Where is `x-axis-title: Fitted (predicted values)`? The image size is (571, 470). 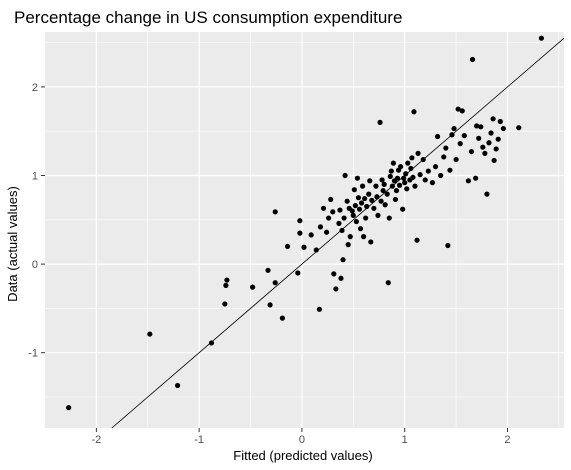
x-axis-title: Fitted (predicted values) is located at coordinates (302, 455).